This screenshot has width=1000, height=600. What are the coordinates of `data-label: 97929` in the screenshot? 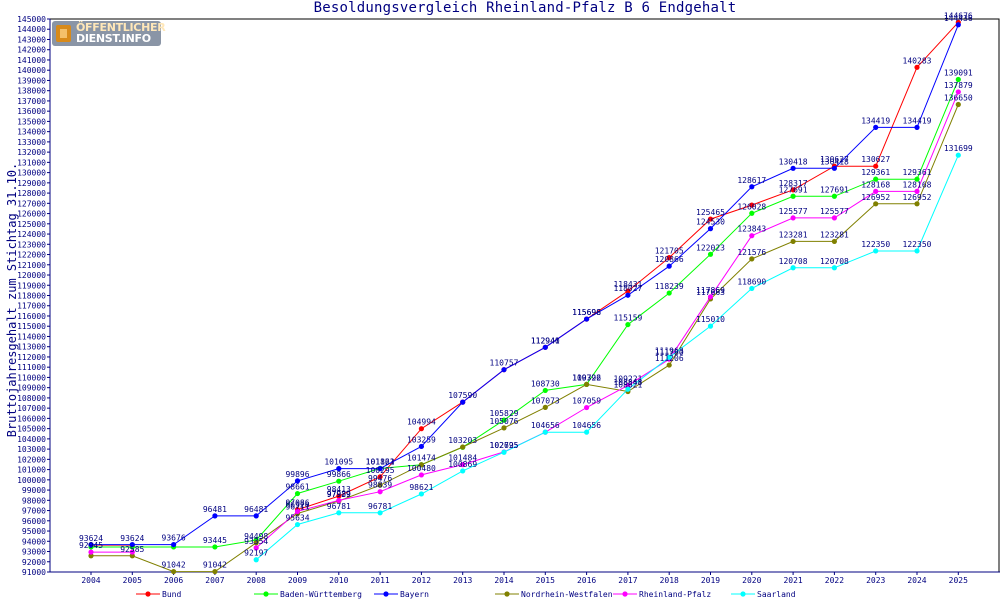 It's located at (339, 494).